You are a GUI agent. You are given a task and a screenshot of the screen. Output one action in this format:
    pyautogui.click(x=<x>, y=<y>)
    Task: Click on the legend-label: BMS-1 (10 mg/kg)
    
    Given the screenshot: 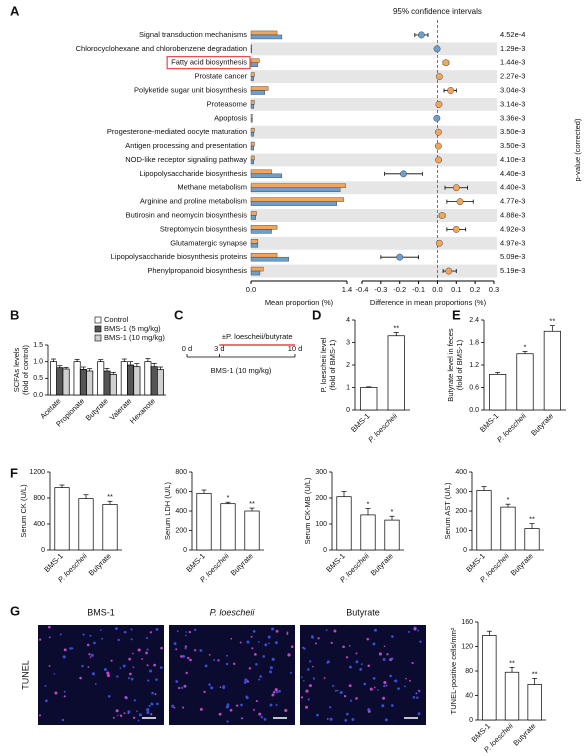 What is the action you would take?
    pyautogui.click(x=134, y=337)
    